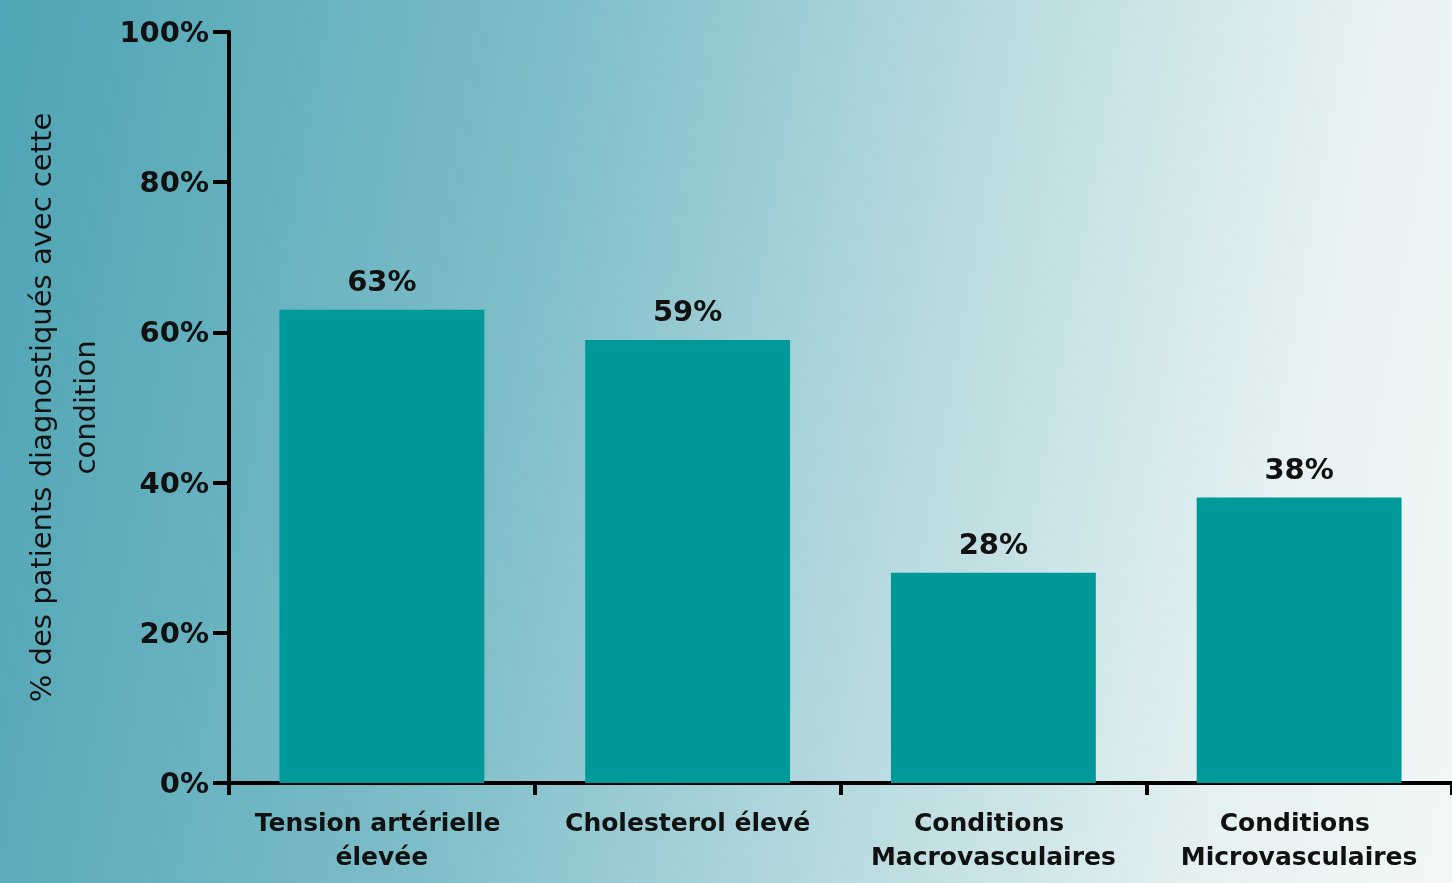 This screenshot has height=883, width=1452. I want to click on y-tick-label: 80%, so click(174, 182).